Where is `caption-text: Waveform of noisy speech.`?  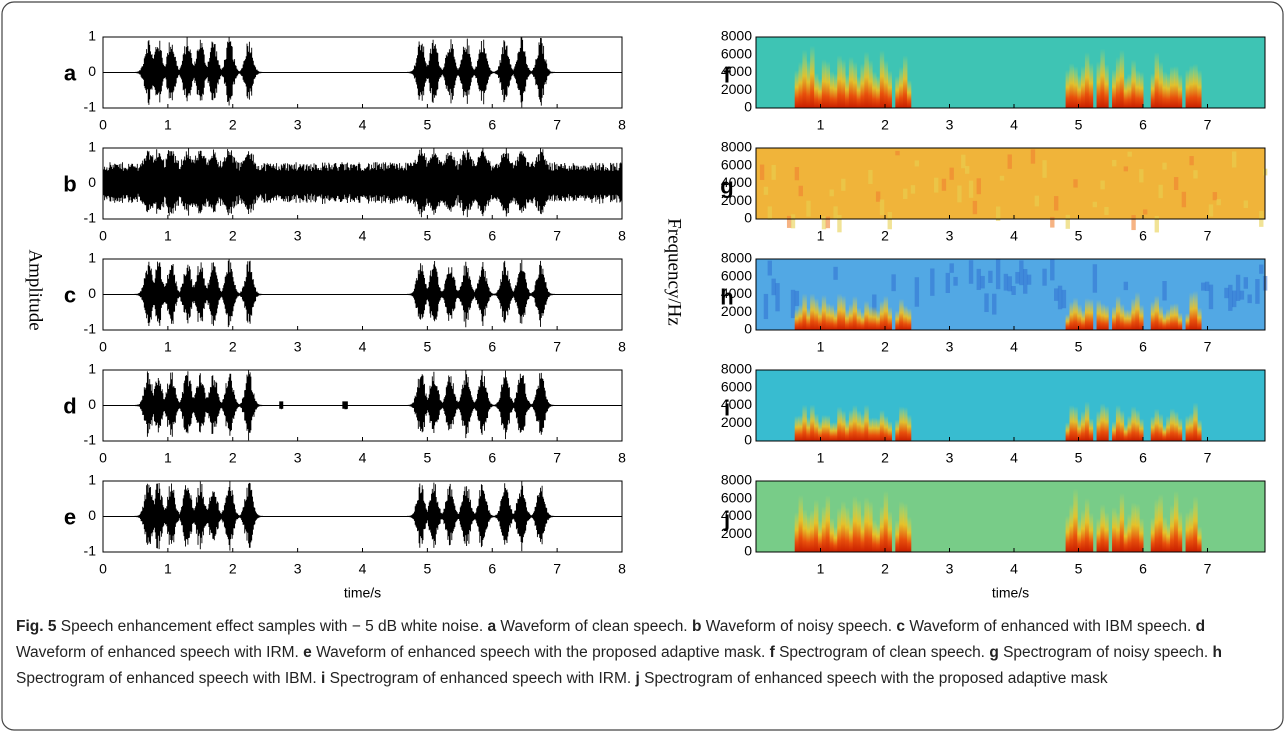 caption-text: Waveform of noisy speech. is located at coordinates (799, 626).